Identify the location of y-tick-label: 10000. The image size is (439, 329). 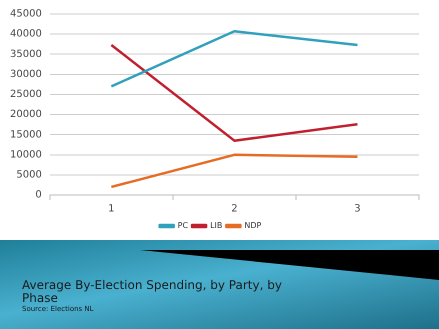
(26, 154).